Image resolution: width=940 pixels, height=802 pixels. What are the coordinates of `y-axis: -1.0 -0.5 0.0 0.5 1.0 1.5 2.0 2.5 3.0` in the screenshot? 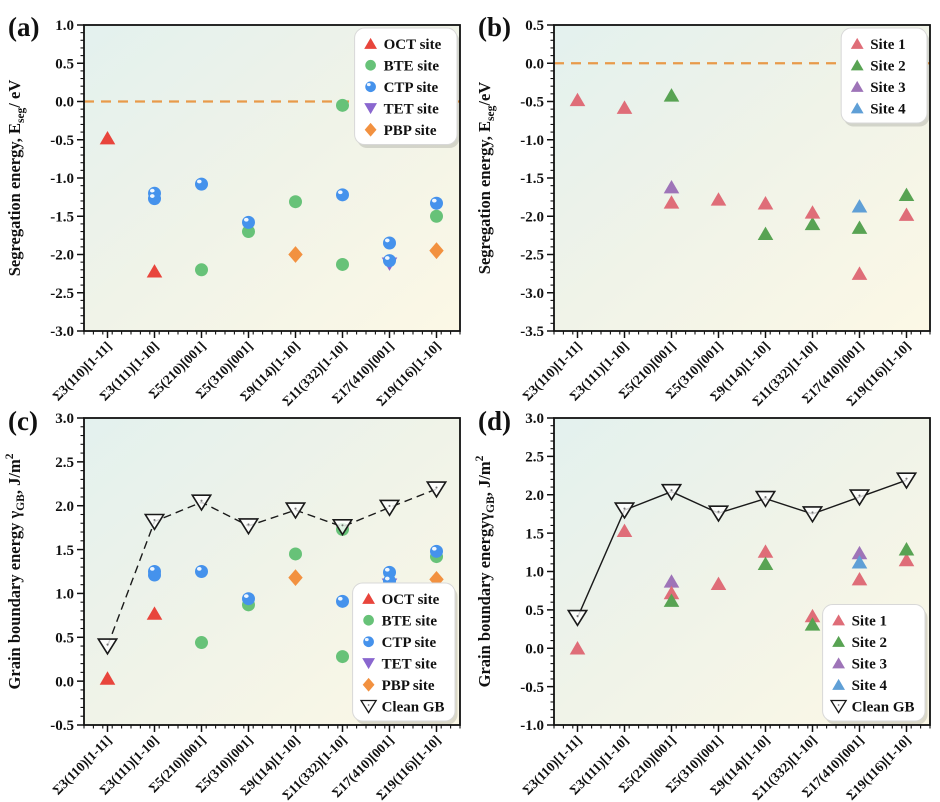 It's located at (537, 572).